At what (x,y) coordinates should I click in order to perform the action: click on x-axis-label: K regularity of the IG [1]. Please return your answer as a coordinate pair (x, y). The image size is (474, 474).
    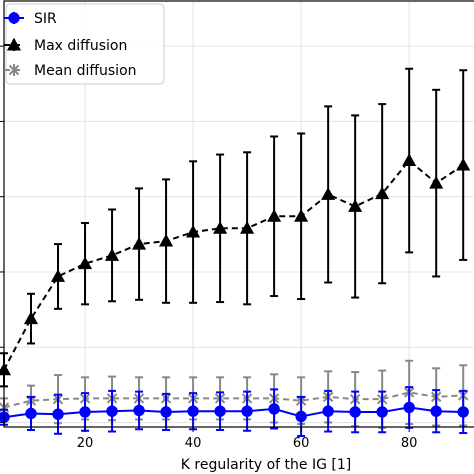
    Looking at the image, I should click on (266, 465).